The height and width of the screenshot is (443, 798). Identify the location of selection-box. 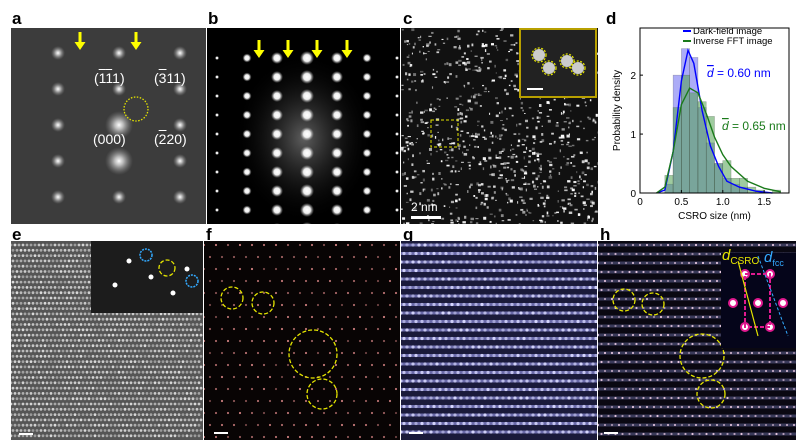
(444, 133).